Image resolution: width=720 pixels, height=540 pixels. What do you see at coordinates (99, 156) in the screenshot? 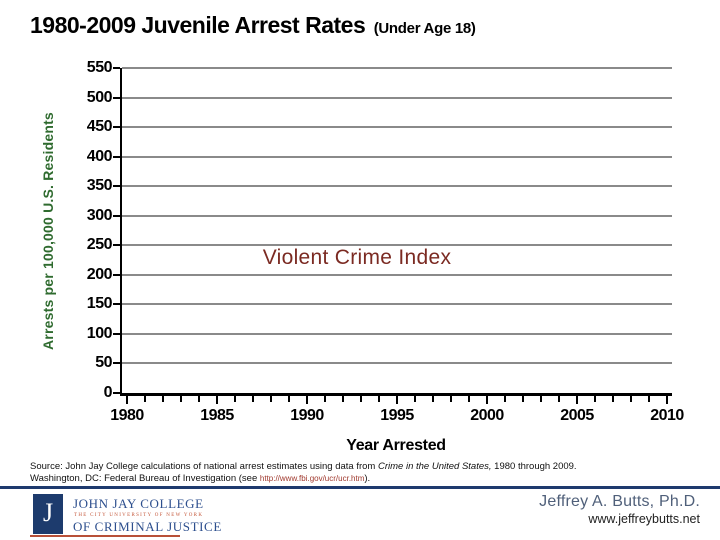
I see `y-tick-label-400: 400` at bounding box center [99, 156].